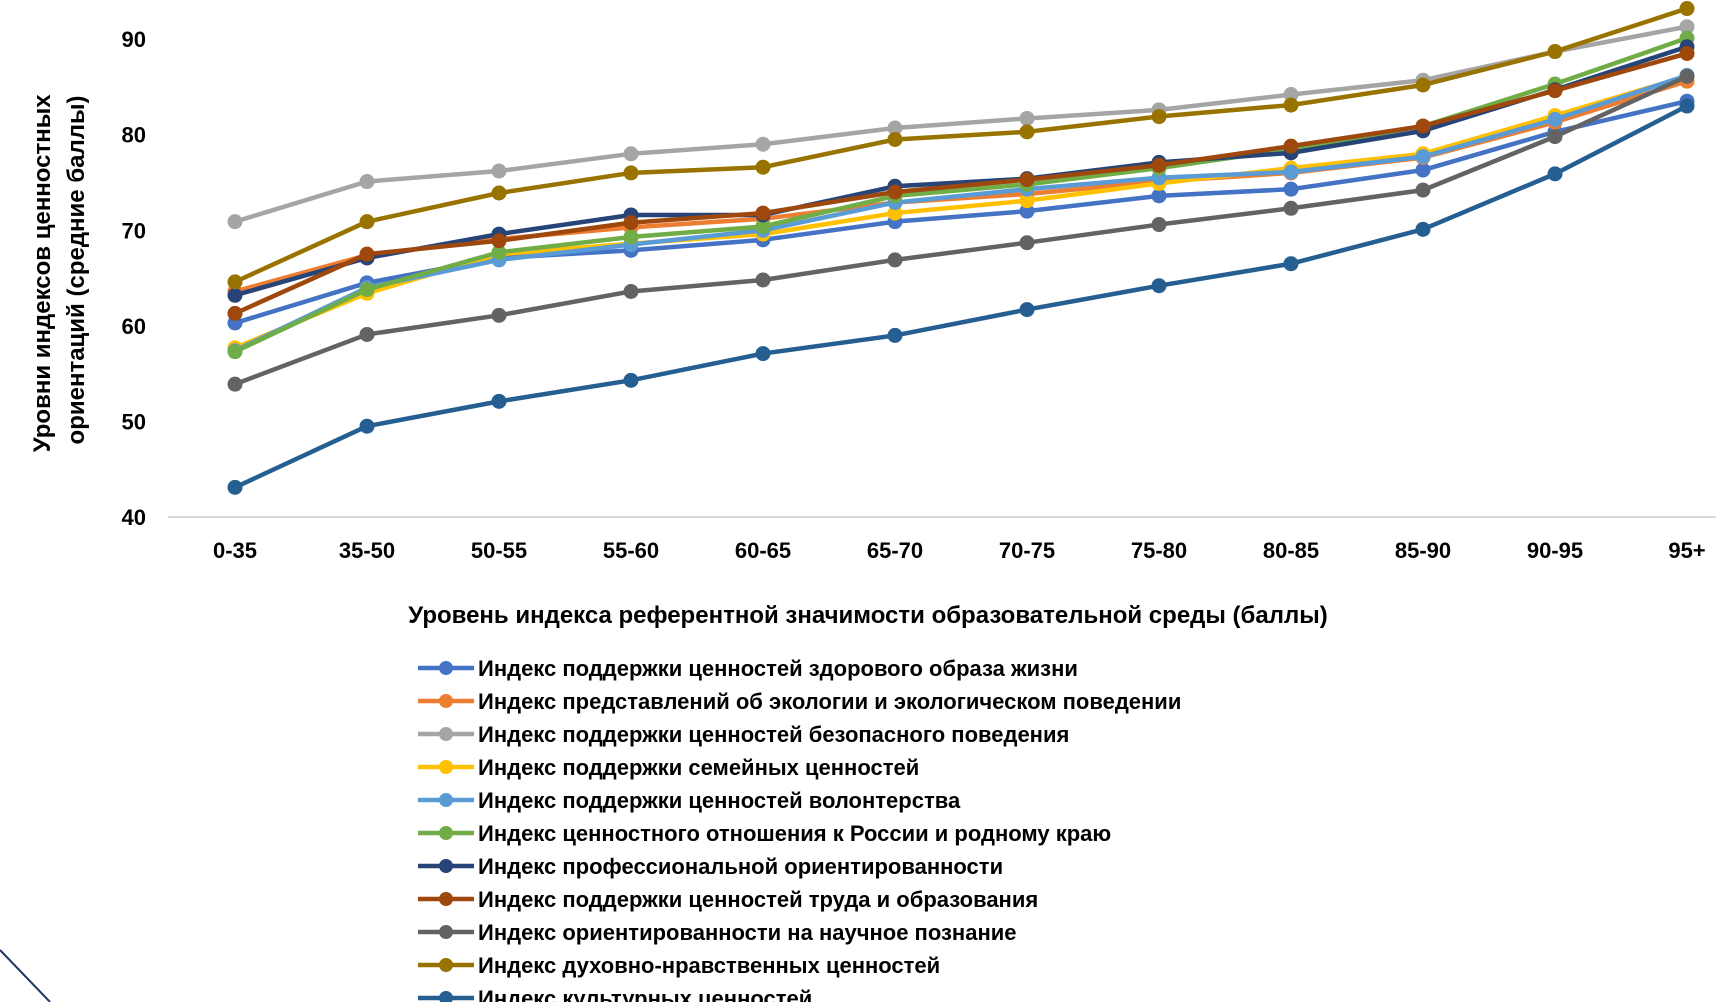 The image size is (1716, 1002). What do you see at coordinates (134, 278) in the screenshot?
I see `y-axis-ticks: 40 50 60 70 80 90` at bounding box center [134, 278].